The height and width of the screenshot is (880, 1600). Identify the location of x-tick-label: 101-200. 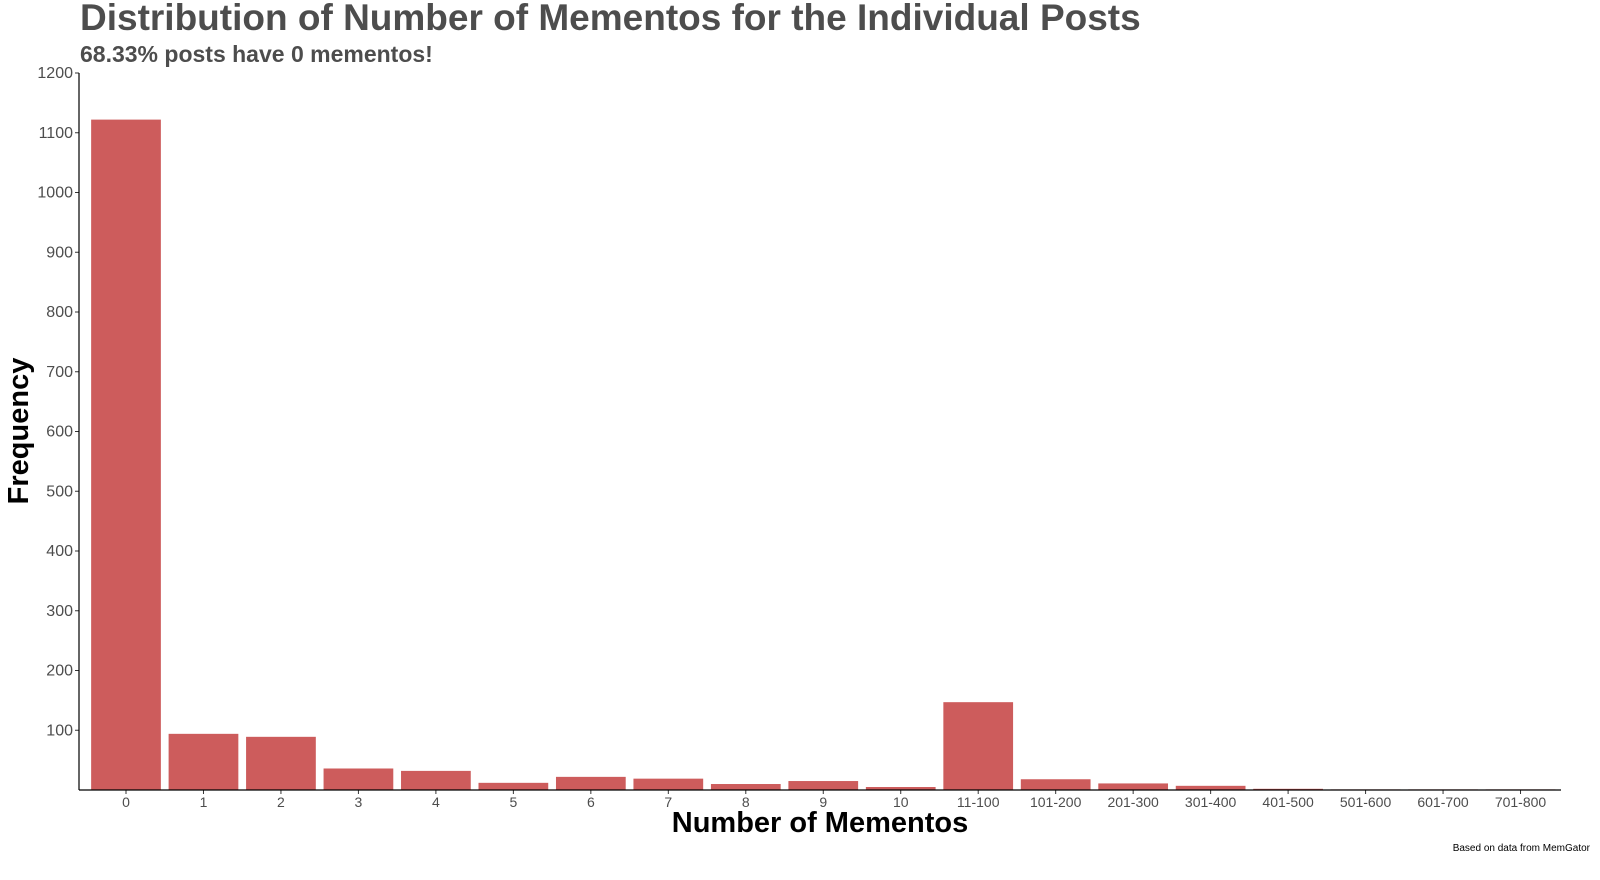
(1056, 802).